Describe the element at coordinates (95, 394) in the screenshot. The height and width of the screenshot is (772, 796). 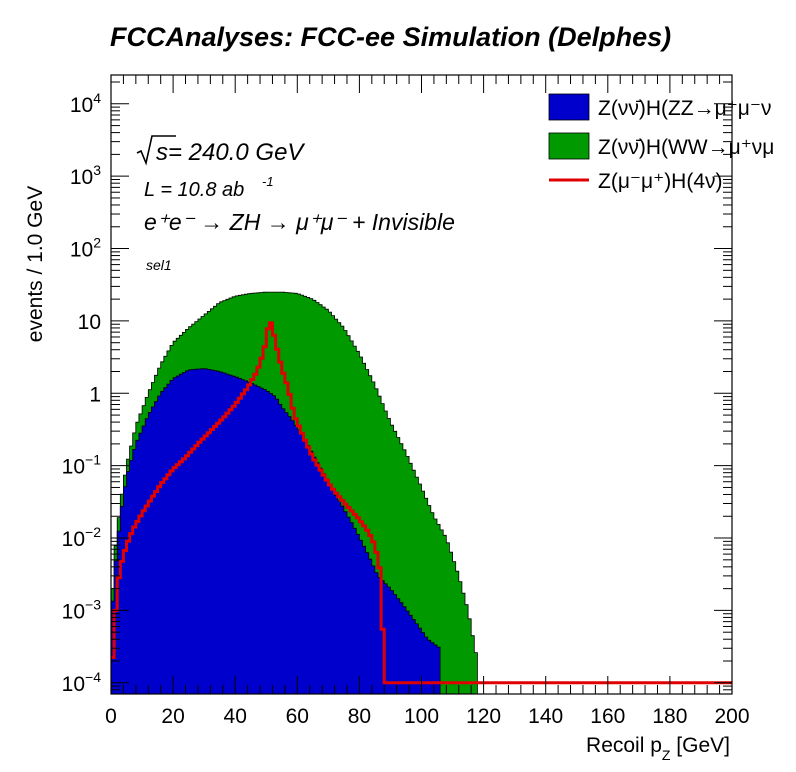
I see `y-tick-label: 1` at that location.